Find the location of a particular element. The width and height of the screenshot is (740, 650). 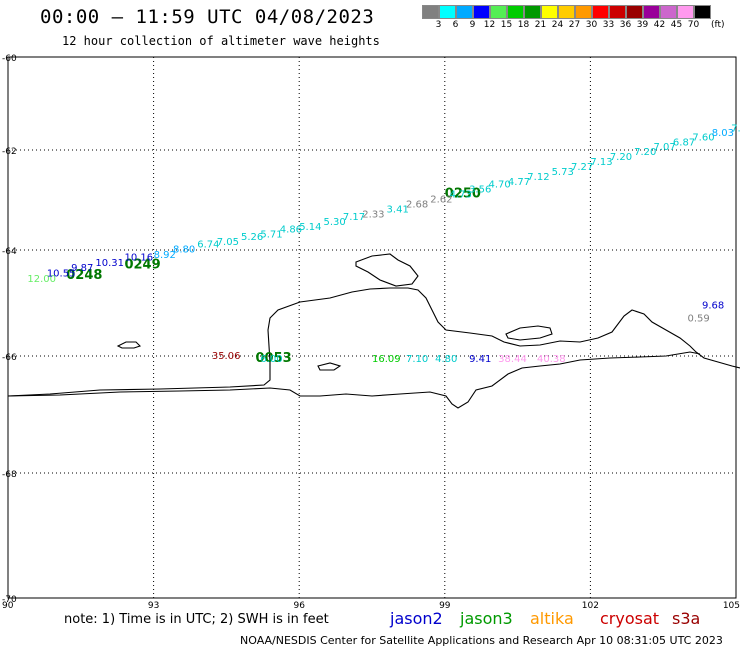

track-time-label: 0053 is located at coordinates (274, 358).